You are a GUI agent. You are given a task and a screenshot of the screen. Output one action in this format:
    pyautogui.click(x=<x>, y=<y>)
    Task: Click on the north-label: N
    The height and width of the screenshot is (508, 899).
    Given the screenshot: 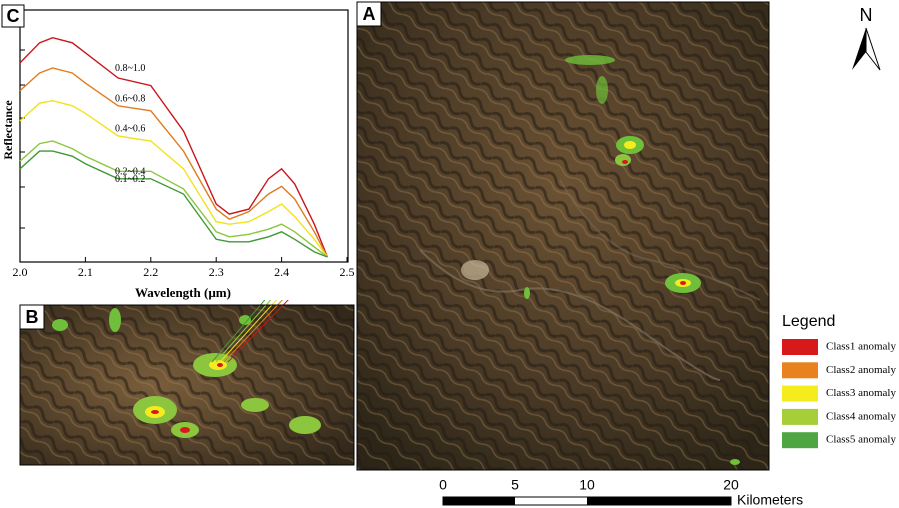 What is the action you would take?
    pyautogui.click(x=866, y=15)
    